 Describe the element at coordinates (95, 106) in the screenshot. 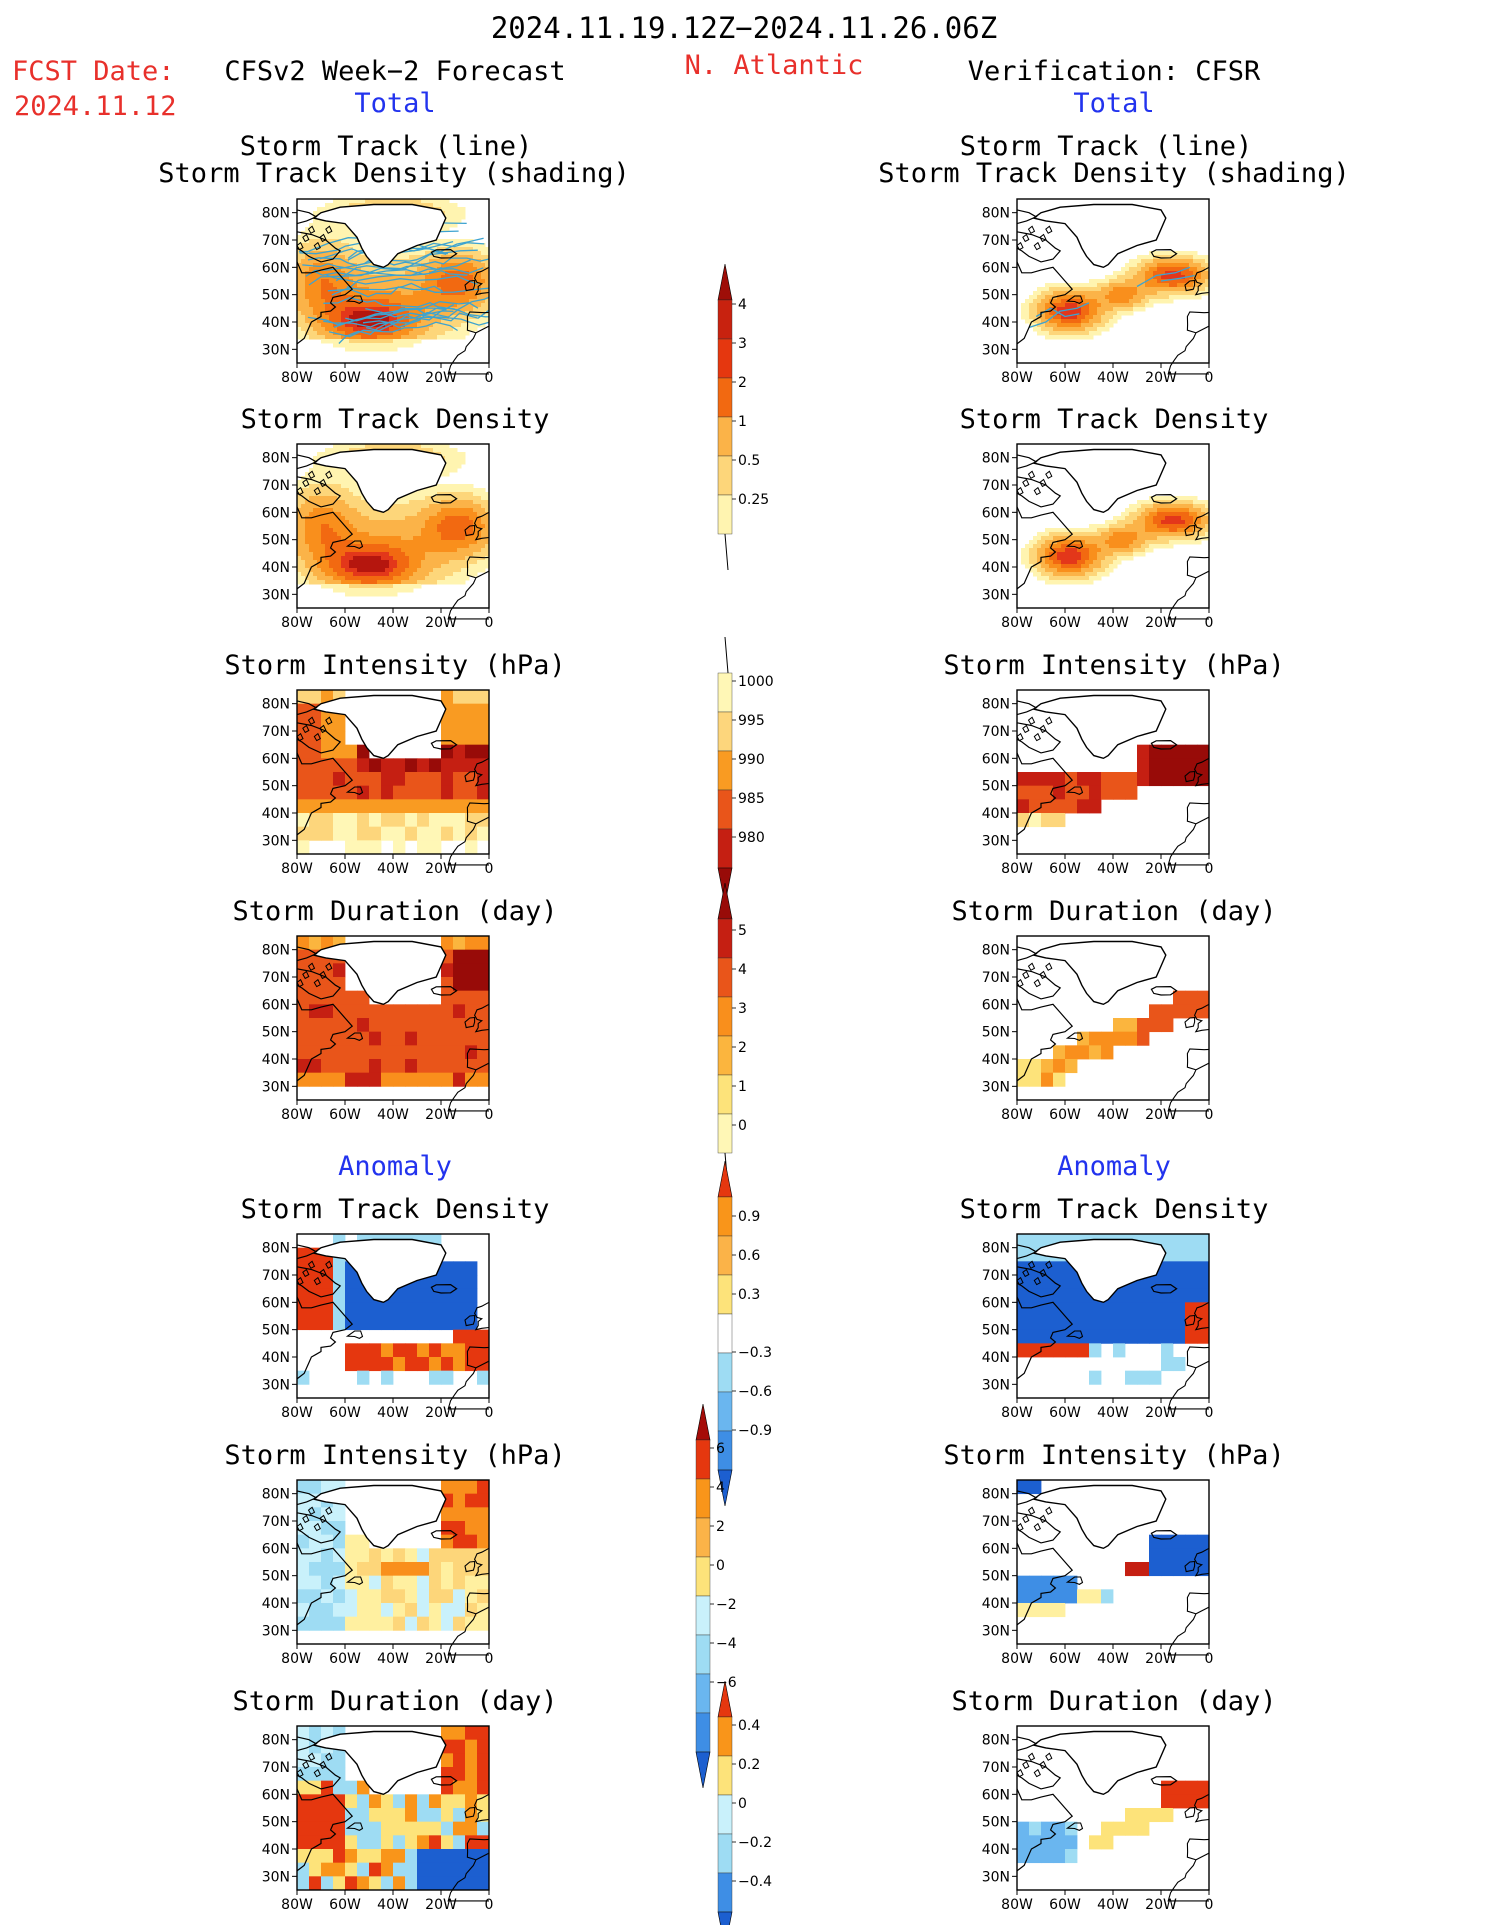

I see `fcst-date-value: 2024.11.12` at that location.